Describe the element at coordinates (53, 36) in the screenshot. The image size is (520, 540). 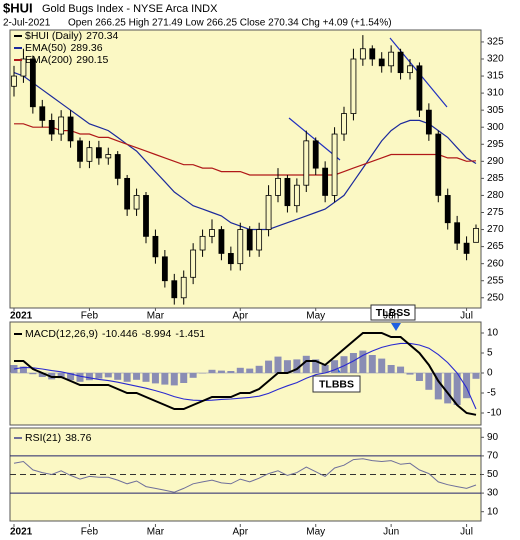
I see `legend-text: $HUI (Daily)` at that location.